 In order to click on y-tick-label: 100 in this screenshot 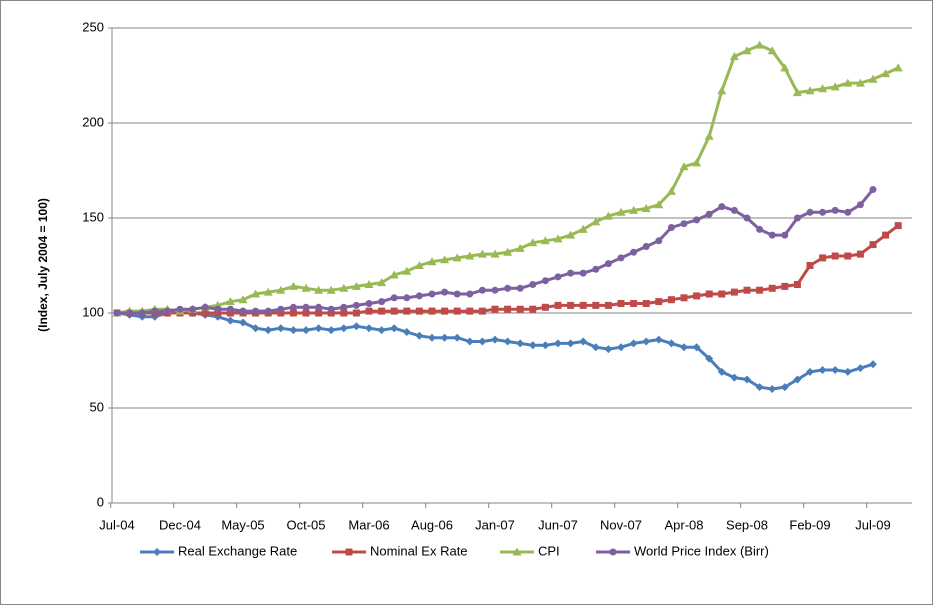, I will do `click(93, 311)`.